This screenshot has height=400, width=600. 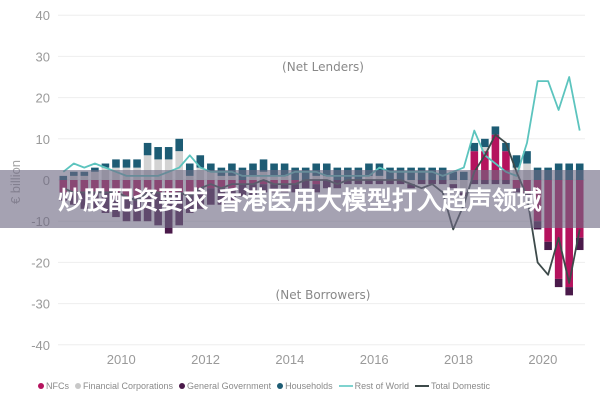 What do you see at coordinates (309, 386) in the screenshot?
I see `legend-label: Households` at bounding box center [309, 386].